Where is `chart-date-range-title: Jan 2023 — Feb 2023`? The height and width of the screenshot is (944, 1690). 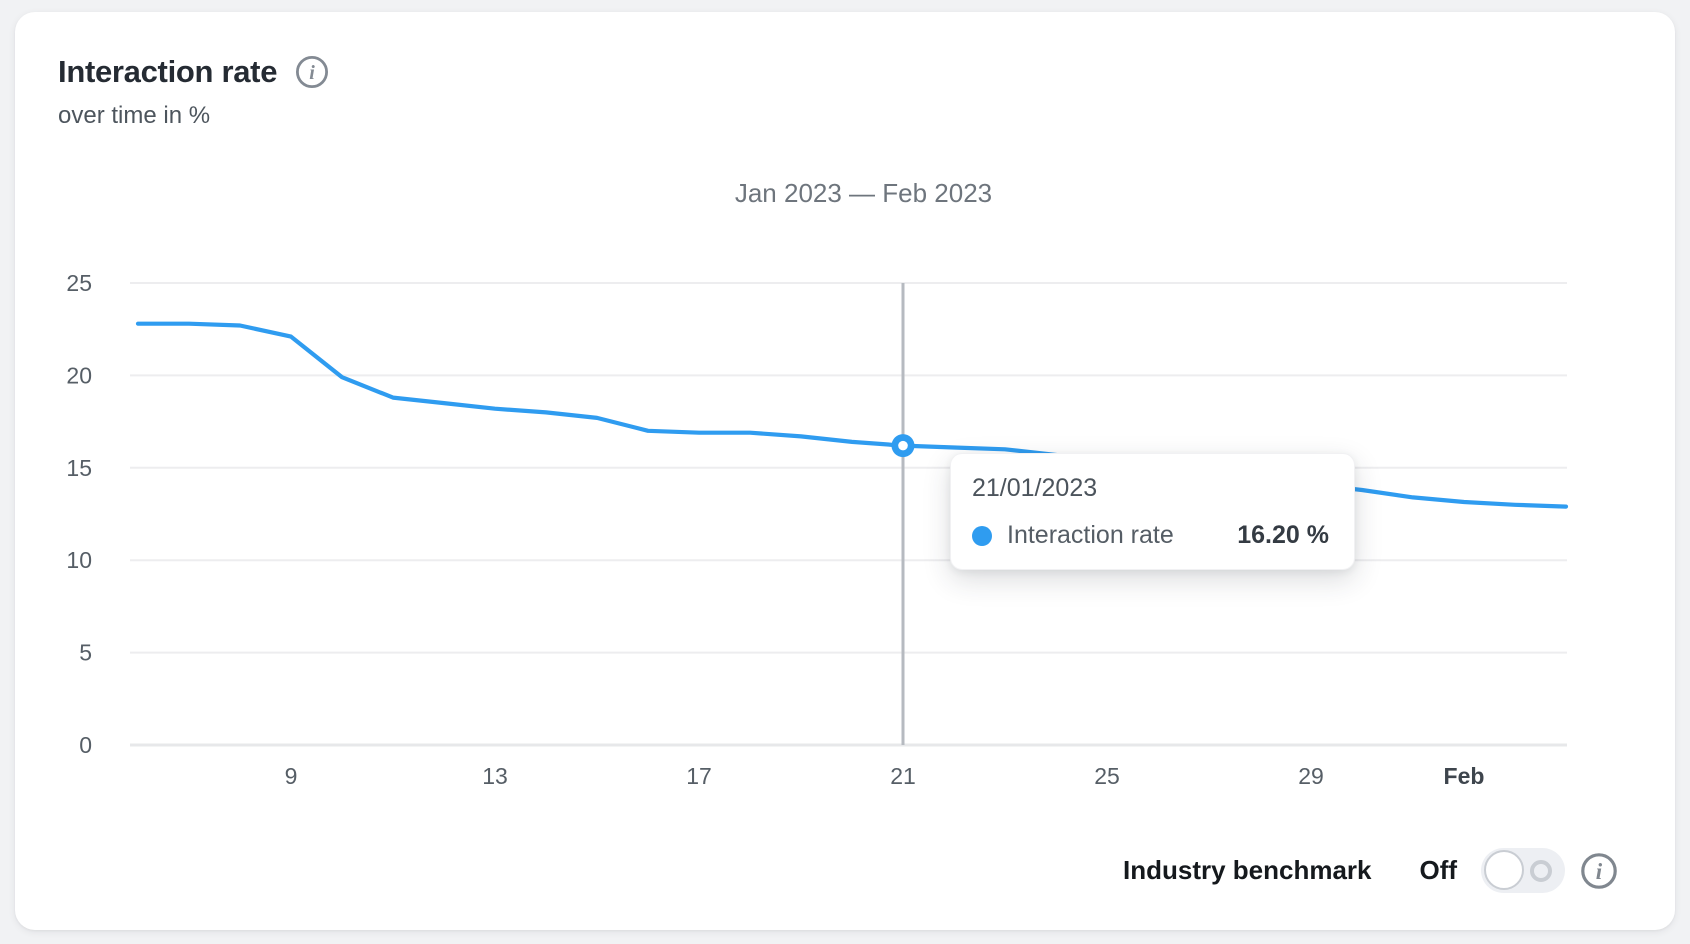 chart-date-range-title: Jan 2023 — Feb 2023 is located at coordinates (863, 193).